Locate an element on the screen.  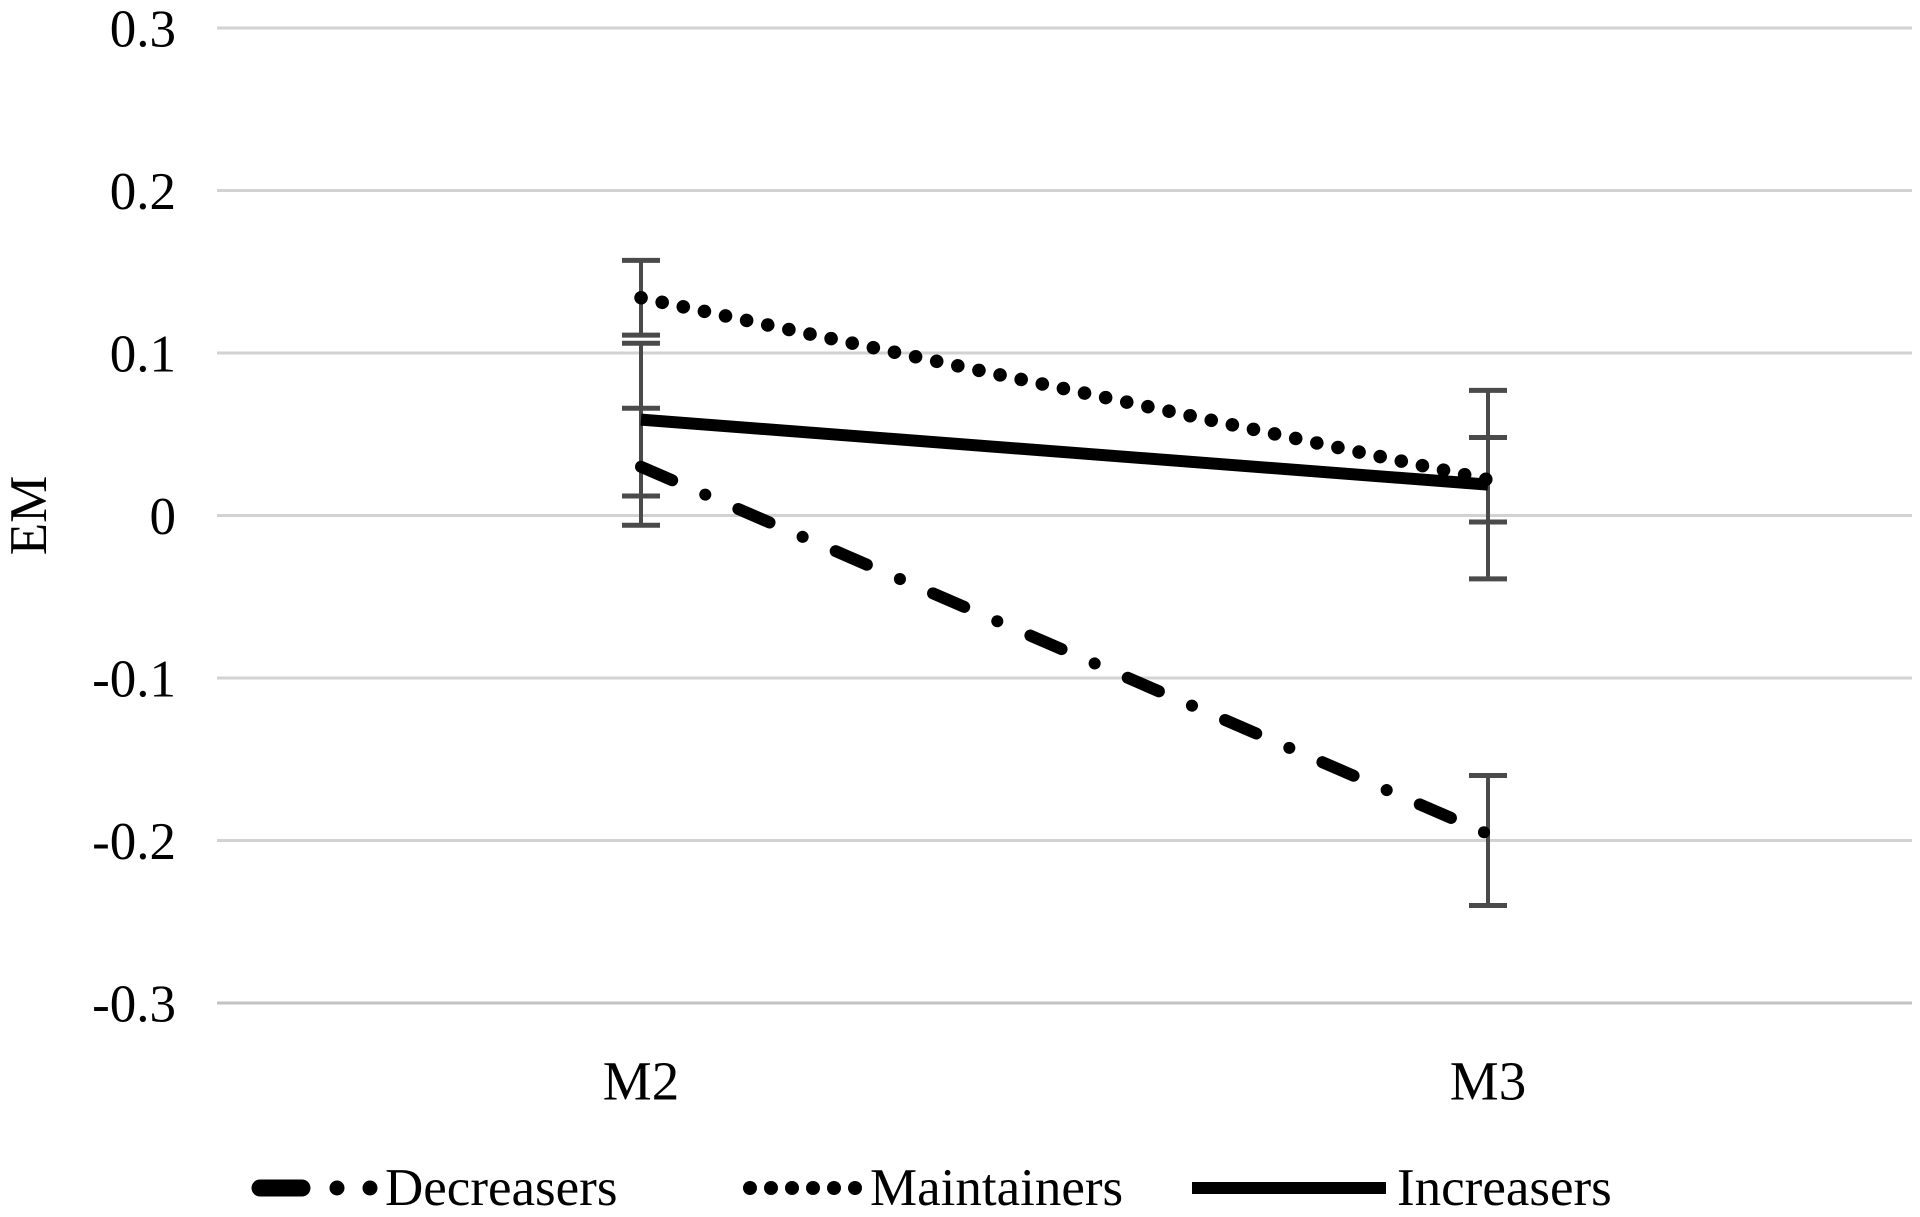
y-tick-label: 0.3 is located at coordinates (143, 30).